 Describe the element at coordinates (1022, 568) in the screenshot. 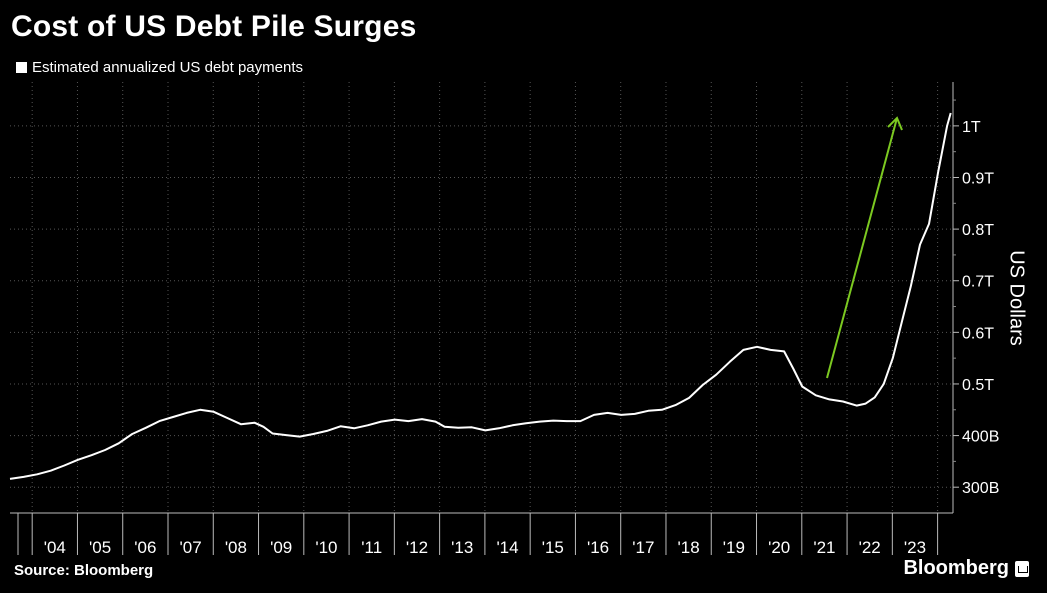

I see `chat-icon` at that location.